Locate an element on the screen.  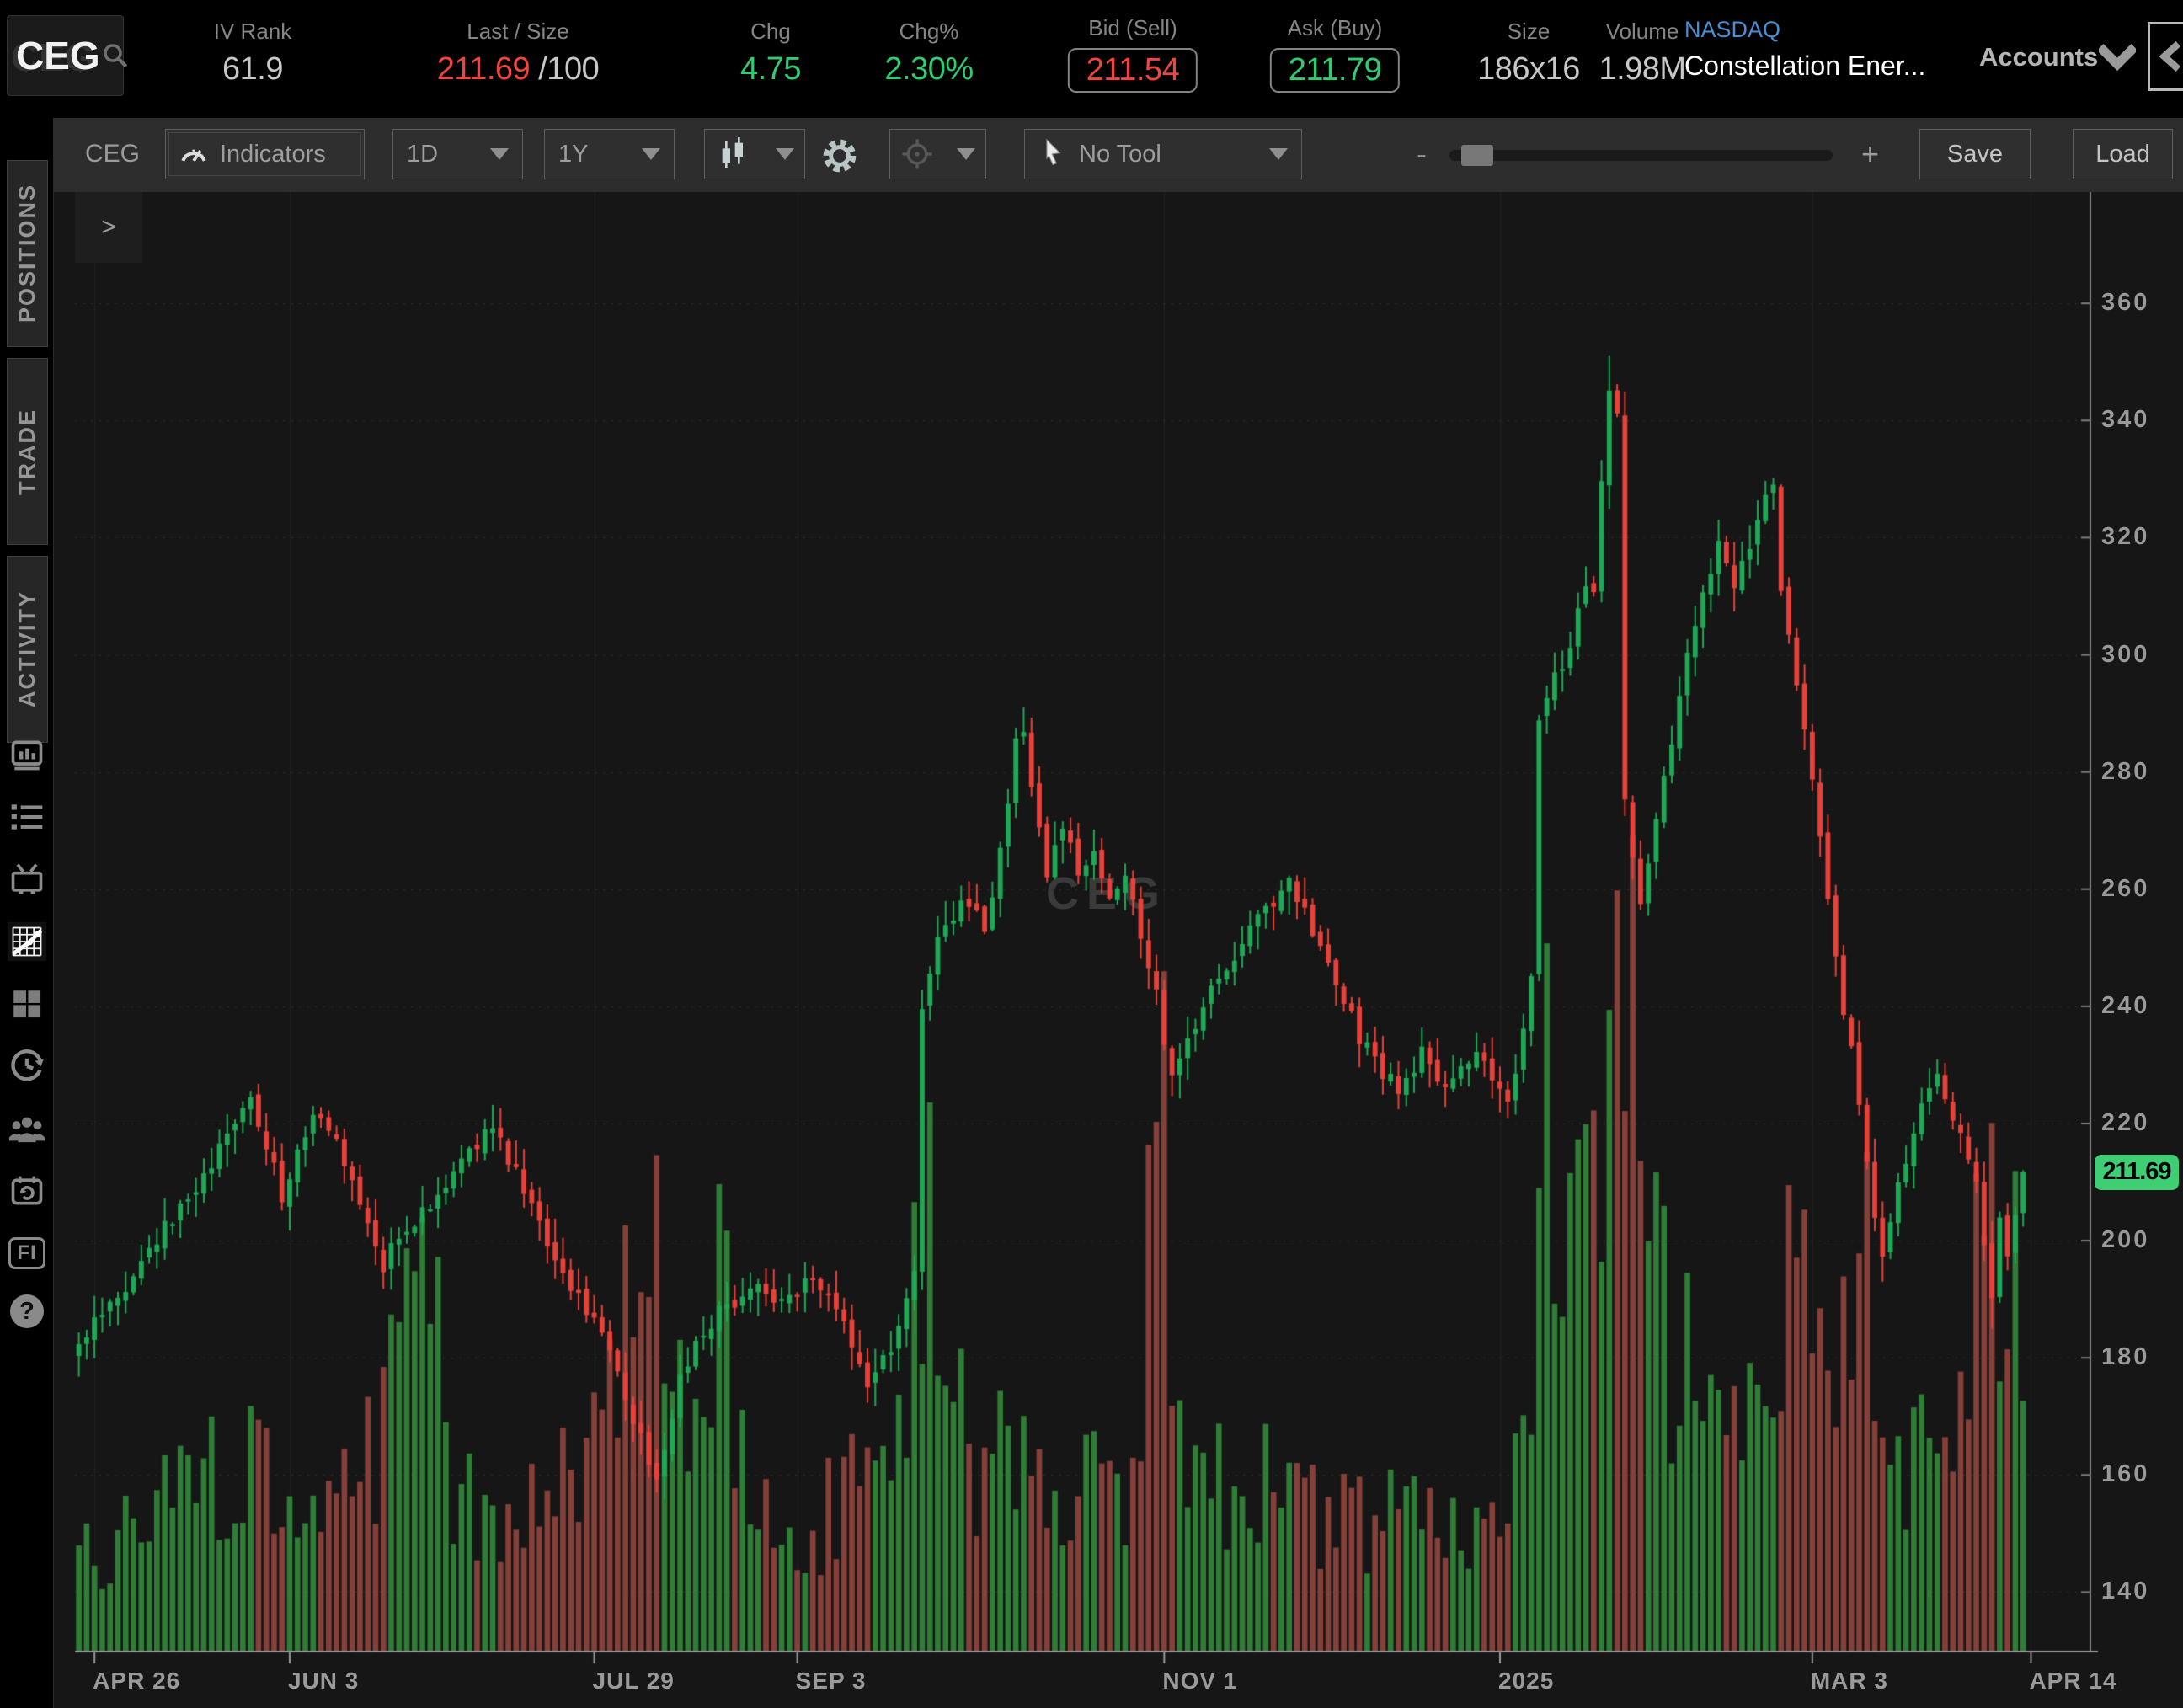
zoom-slider is located at coordinates (1641, 155).